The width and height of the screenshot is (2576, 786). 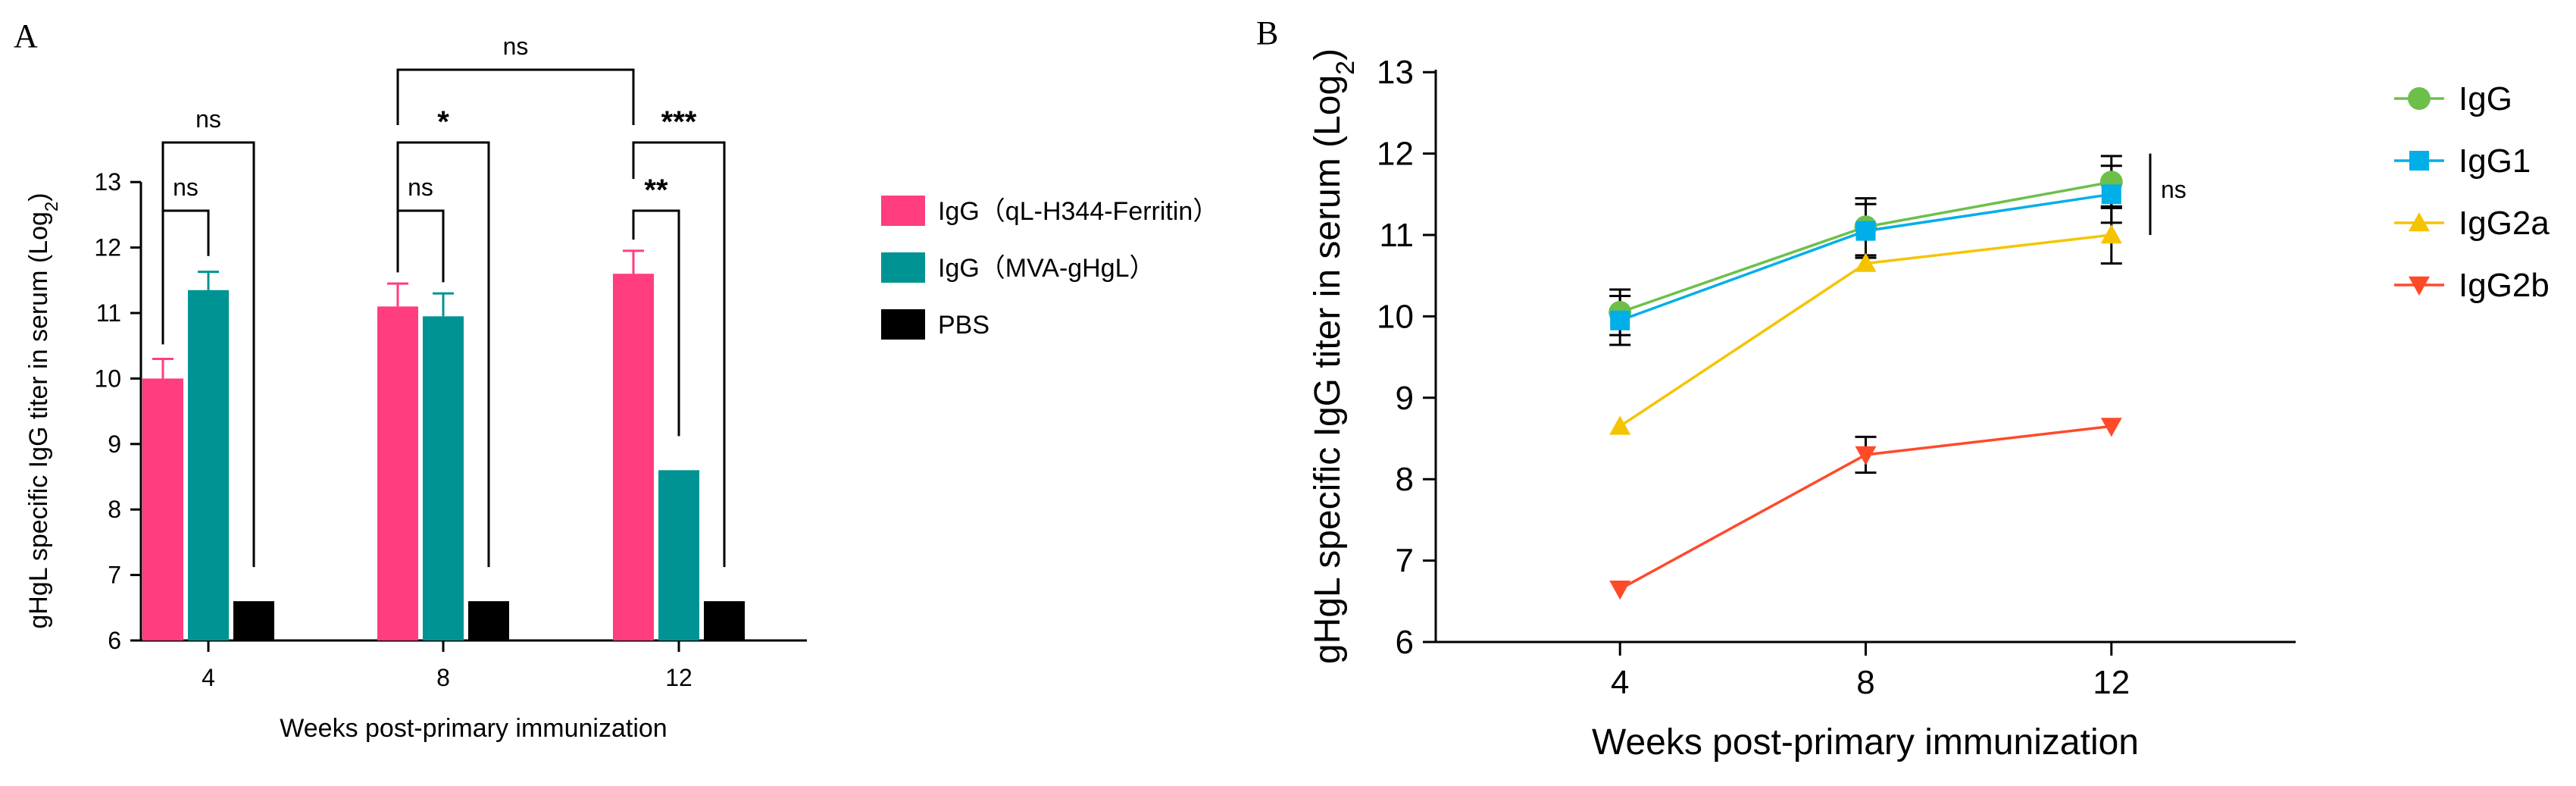 What do you see at coordinates (679, 122) in the screenshot?
I see `panel-a-significance-label: ***` at bounding box center [679, 122].